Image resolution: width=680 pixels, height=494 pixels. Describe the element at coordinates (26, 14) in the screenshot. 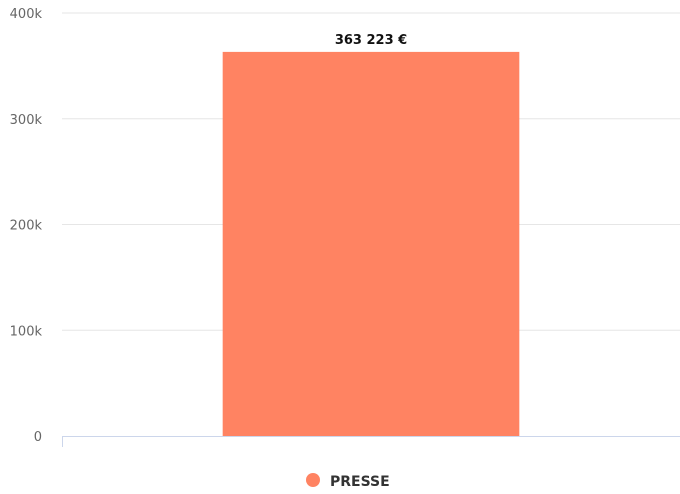

I see `y-tick-label: 400k` at that location.